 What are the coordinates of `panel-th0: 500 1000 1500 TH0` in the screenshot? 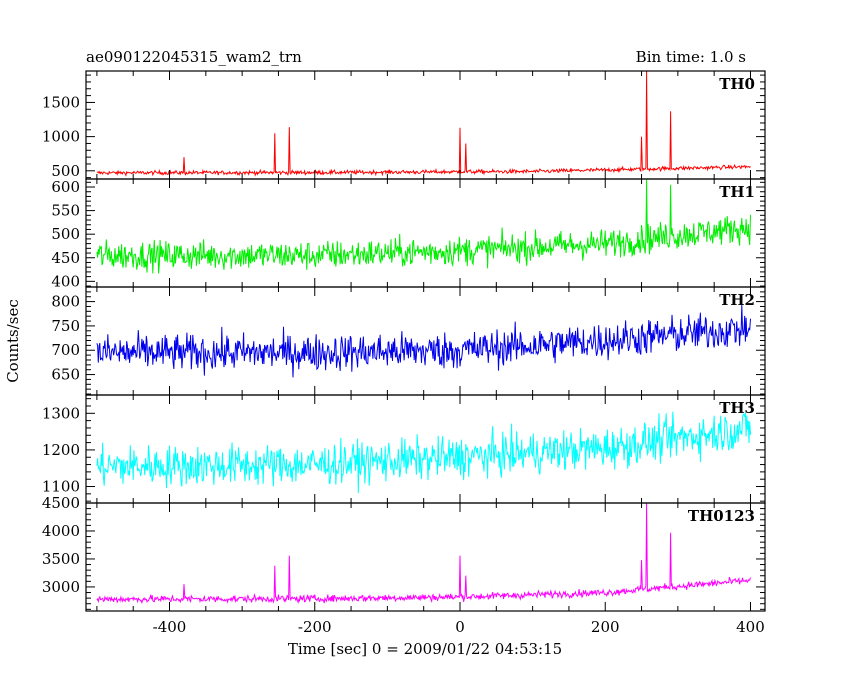 It's located at (404, 125).